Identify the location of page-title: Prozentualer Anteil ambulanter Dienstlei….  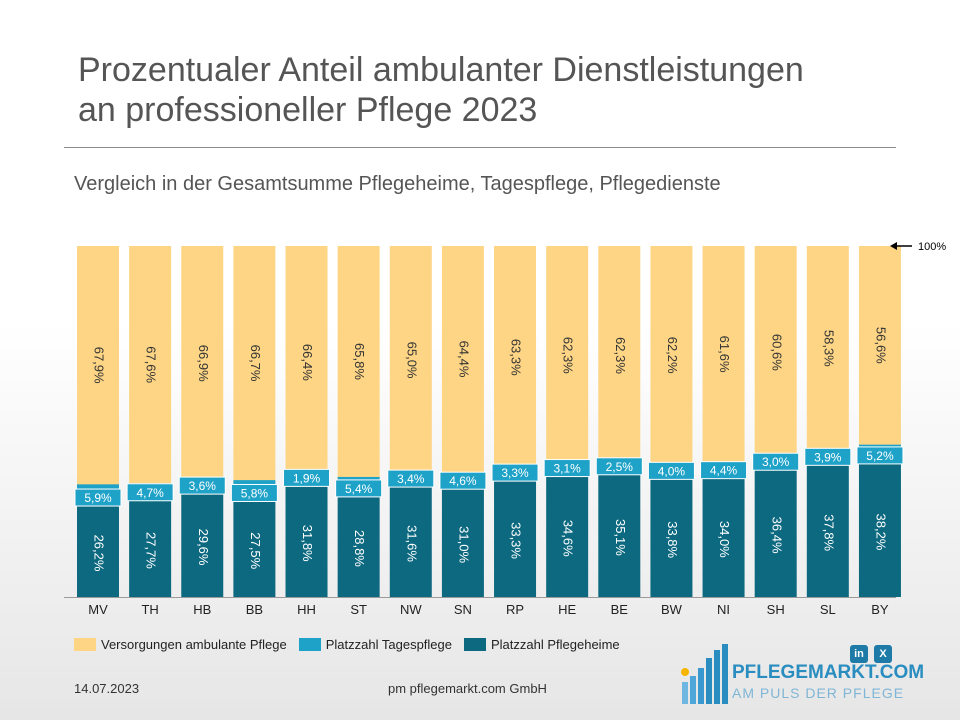
(488, 90).